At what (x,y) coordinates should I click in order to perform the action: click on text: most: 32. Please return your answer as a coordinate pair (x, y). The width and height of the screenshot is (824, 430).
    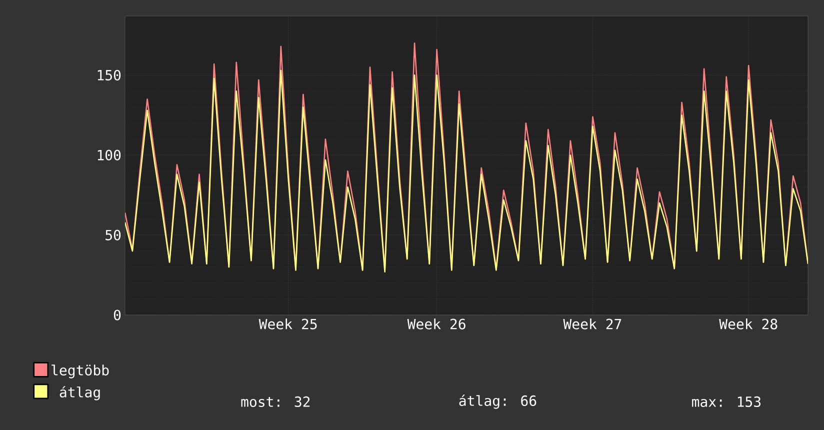
    Looking at the image, I should click on (275, 402).